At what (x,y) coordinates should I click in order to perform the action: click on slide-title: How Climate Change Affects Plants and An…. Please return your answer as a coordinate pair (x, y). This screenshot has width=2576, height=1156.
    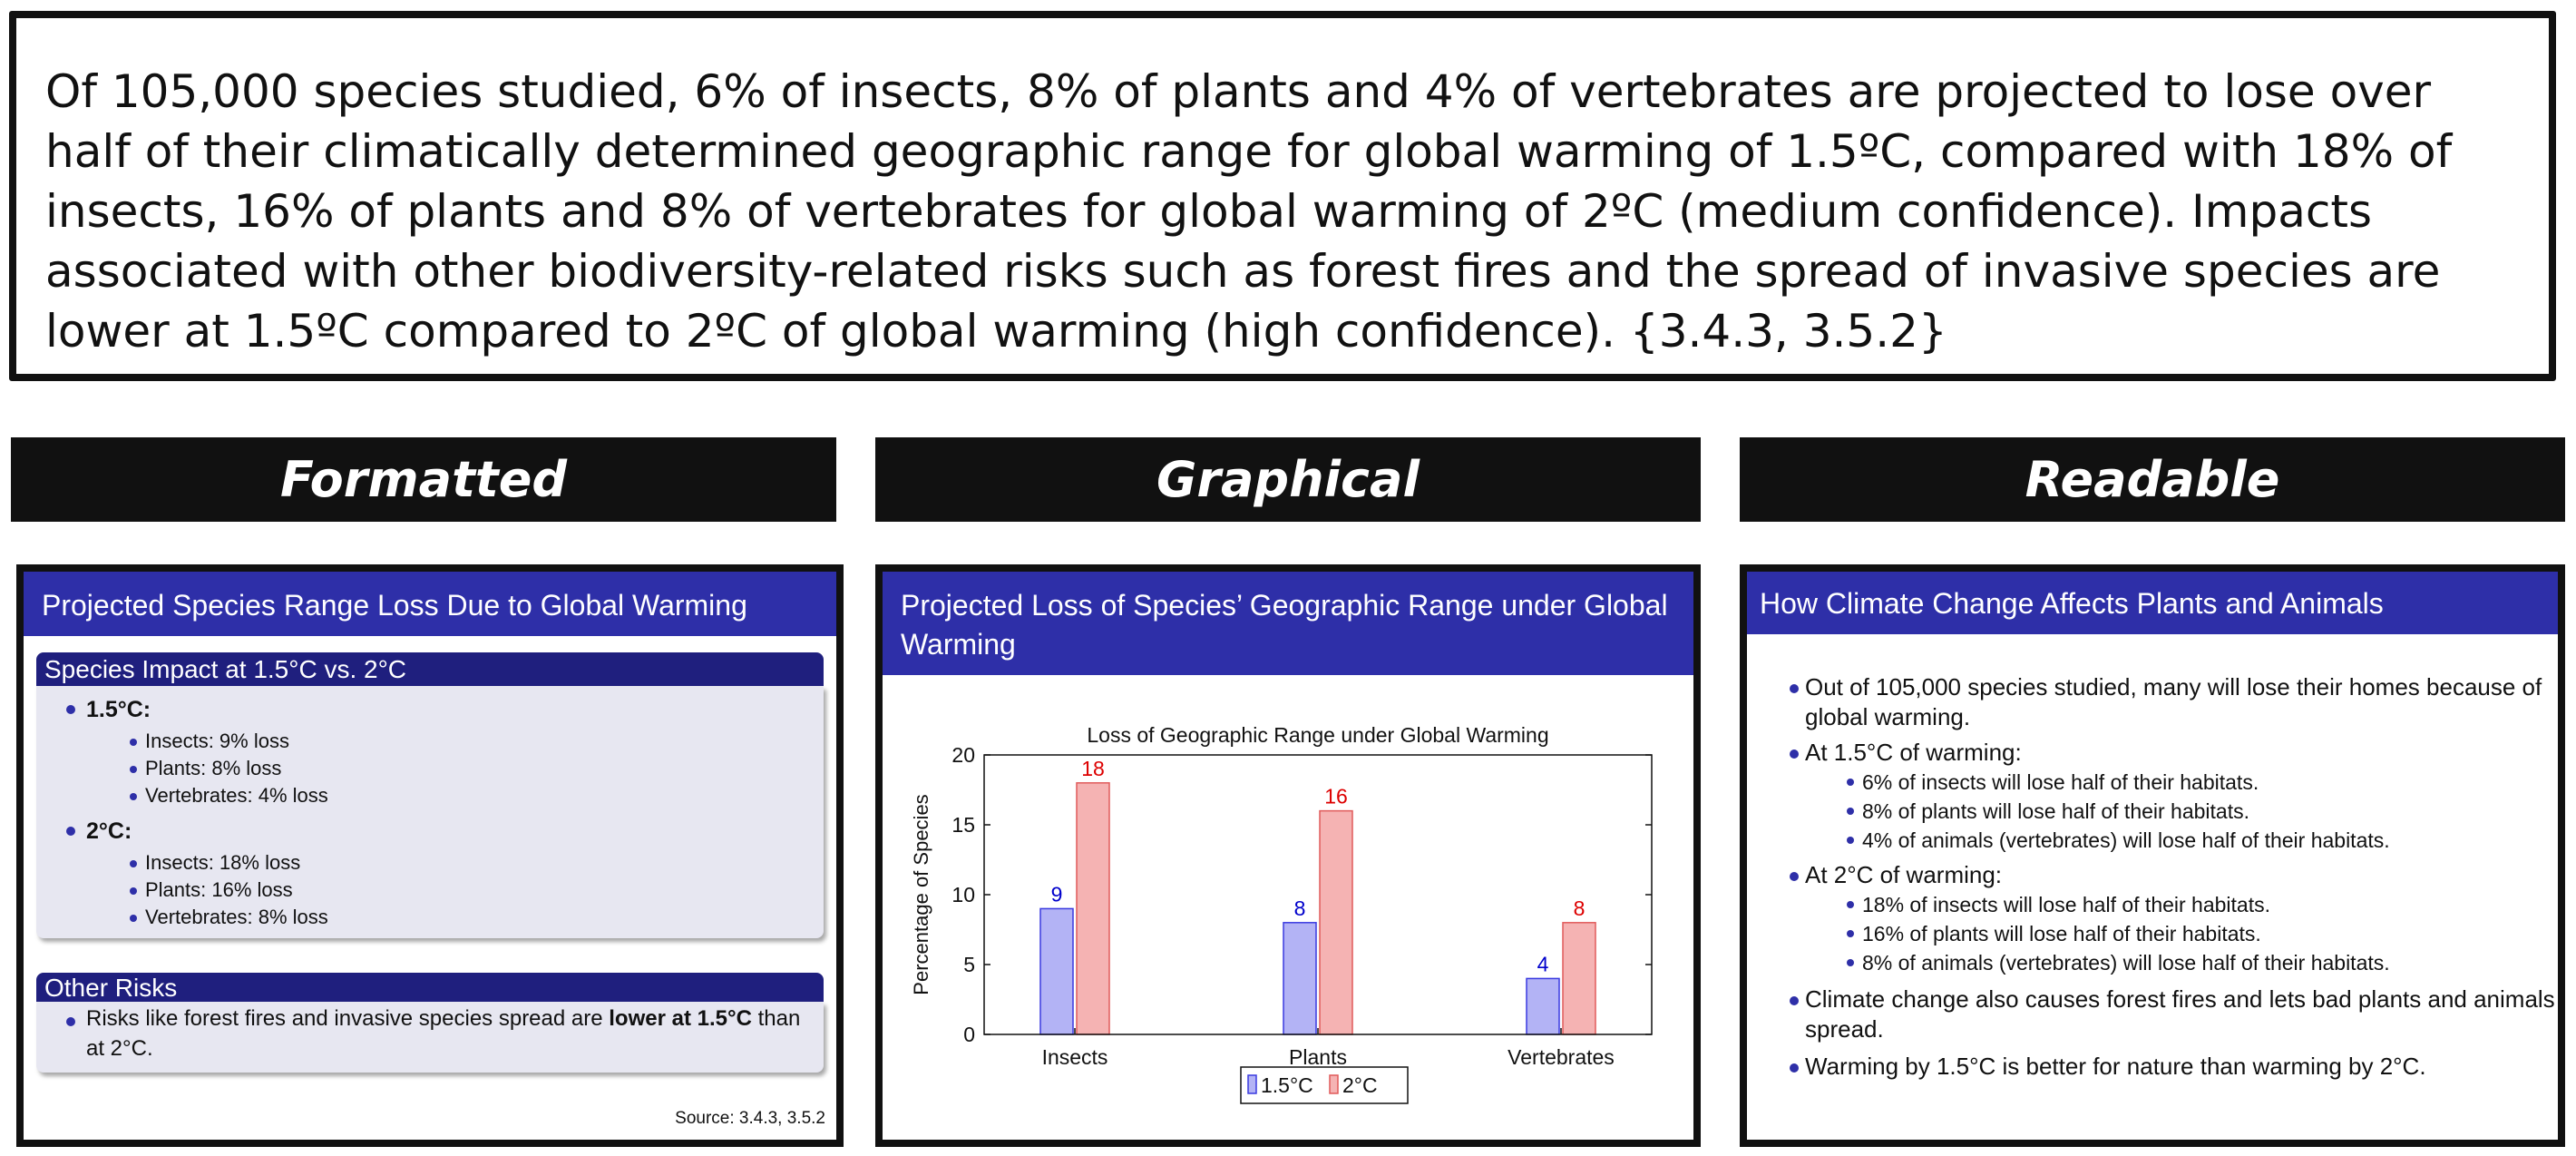
    Looking at the image, I should click on (2152, 603).